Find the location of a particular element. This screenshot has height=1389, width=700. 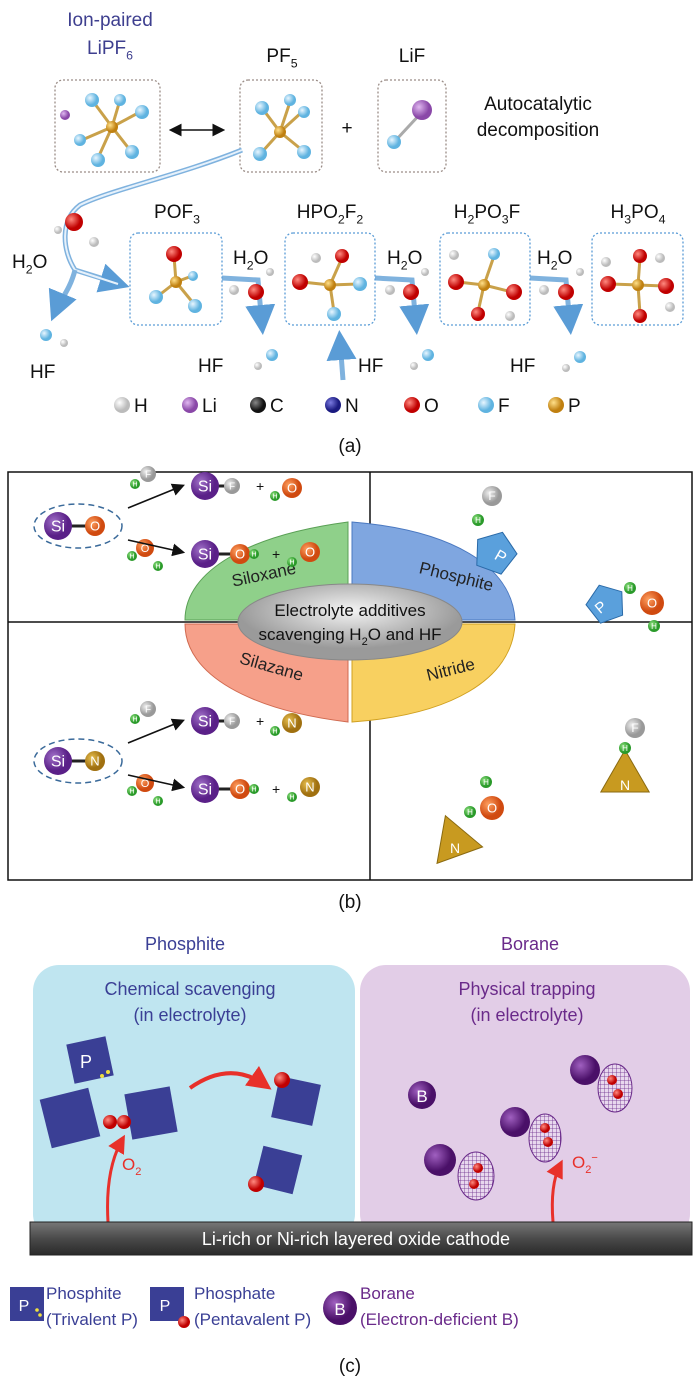

hf-molecules is located at coordinates (420, 360).